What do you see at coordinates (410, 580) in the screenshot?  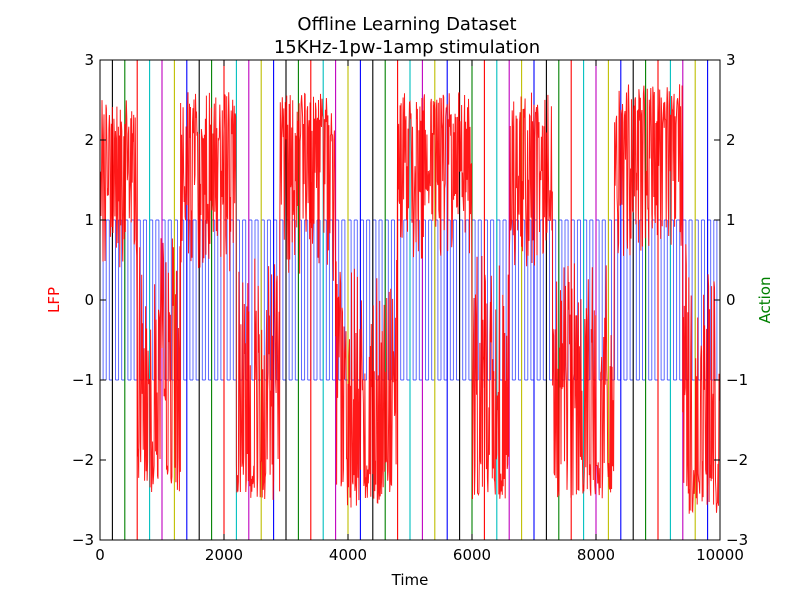 I see `x-axis-label: Time` at bounding box center [410, 580].